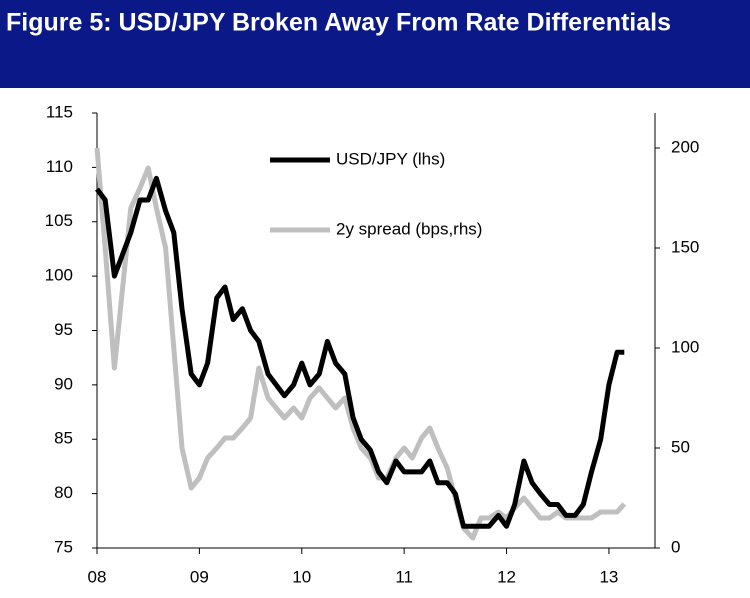 Image resolution: width=750 pixels, height=598 pixels. I want to click on y-tick-label: 75, so click(63, 546).